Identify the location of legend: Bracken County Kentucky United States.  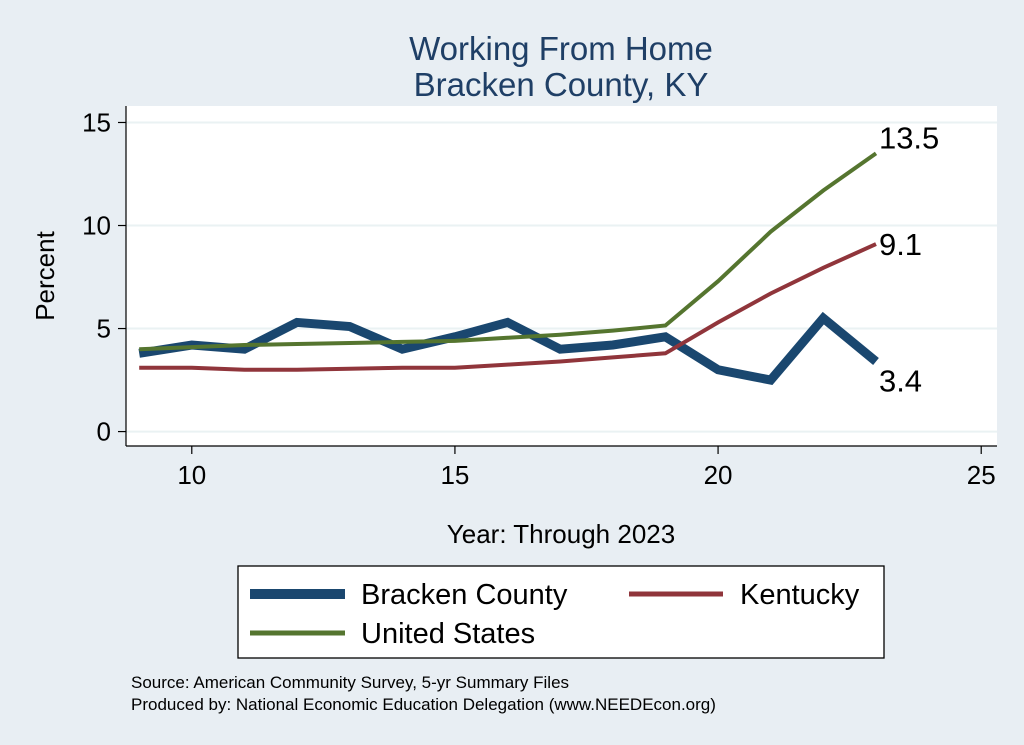
(555, 614).